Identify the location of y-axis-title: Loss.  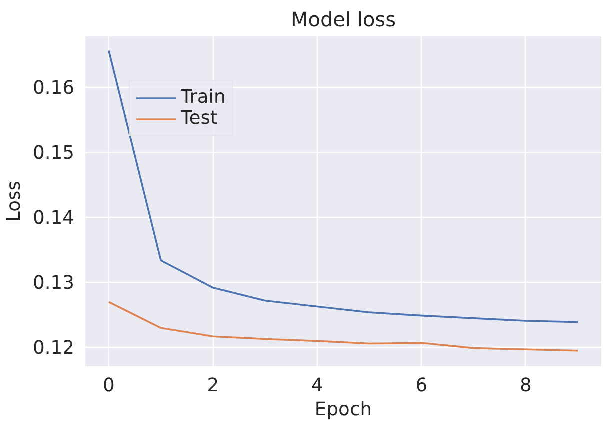
(14, 201).